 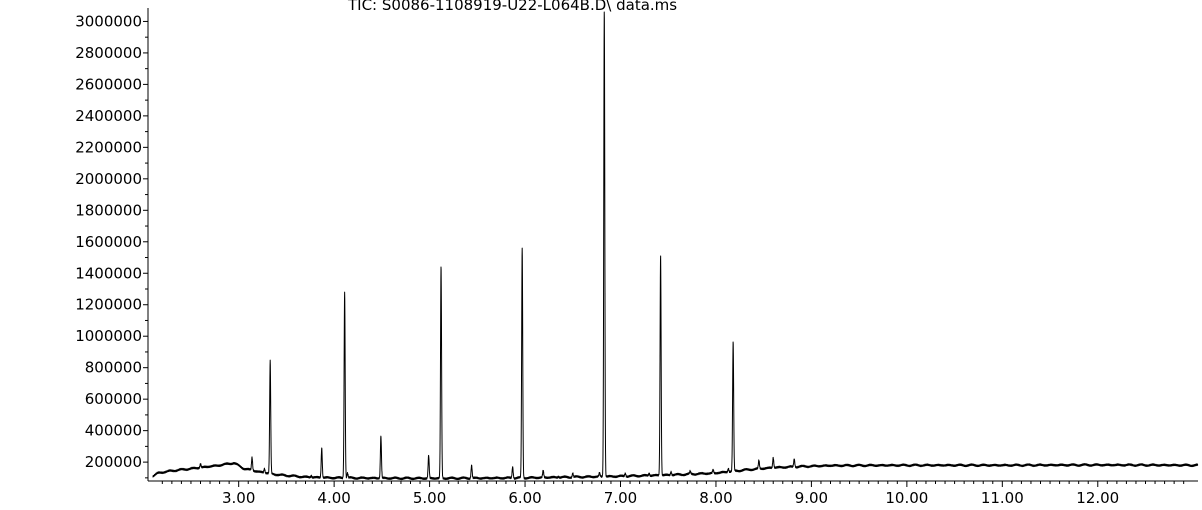 What do you see at coordinates (429, 498) in the screenshot?
I see `x-tick-label: 5.00` at bounding box center [429, 498].